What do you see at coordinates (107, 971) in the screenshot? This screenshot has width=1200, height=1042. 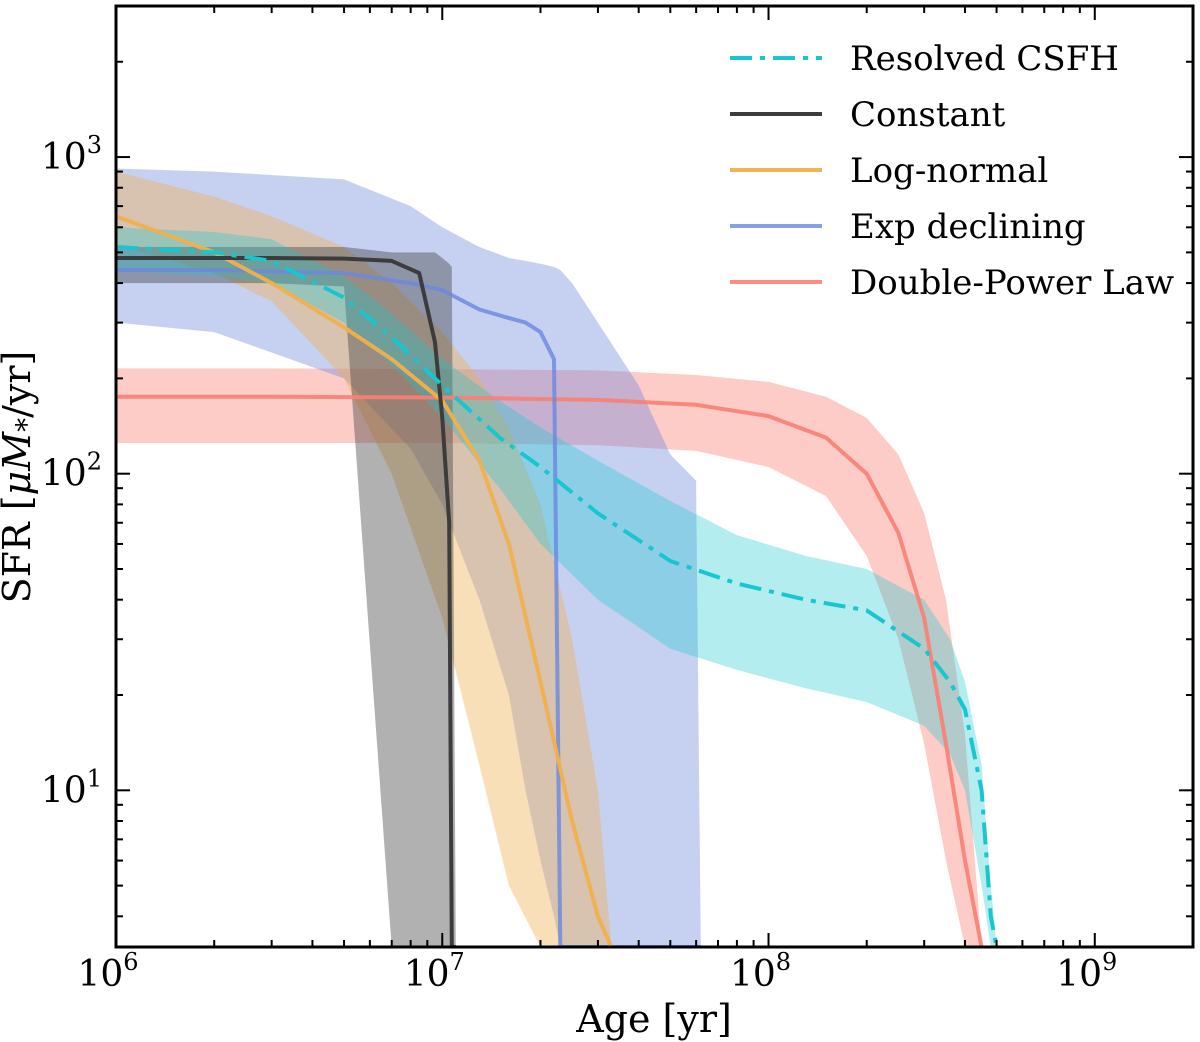 I see `x-tick-label: 10⁶` at bounding box center [107, 971].